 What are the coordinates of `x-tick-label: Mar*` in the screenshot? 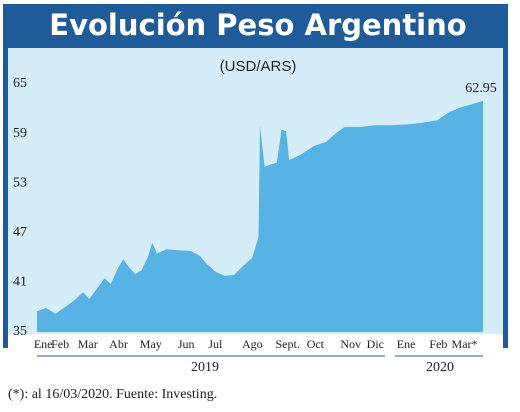 It's located at (465, 344).